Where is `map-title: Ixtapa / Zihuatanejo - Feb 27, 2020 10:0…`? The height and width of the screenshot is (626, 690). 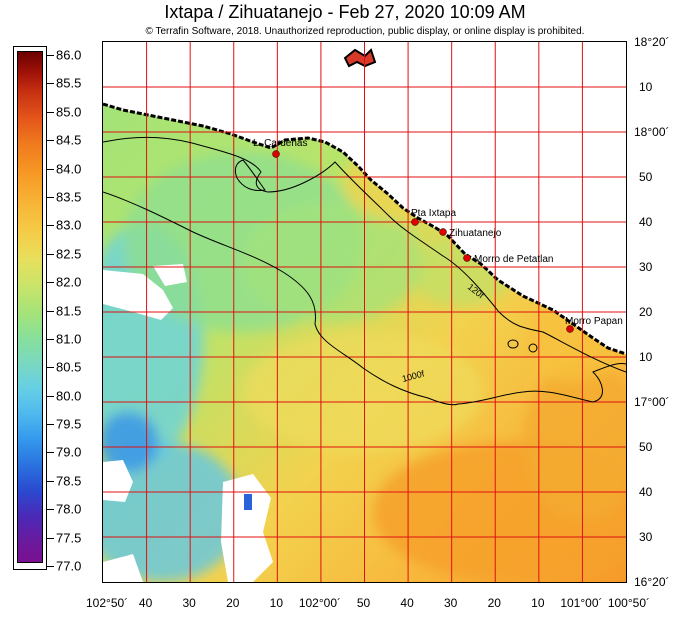
map-title: Ixtapa / Zihuatanejo - Feb 27, 2020 10:0… is located at coordinates (345, 12).